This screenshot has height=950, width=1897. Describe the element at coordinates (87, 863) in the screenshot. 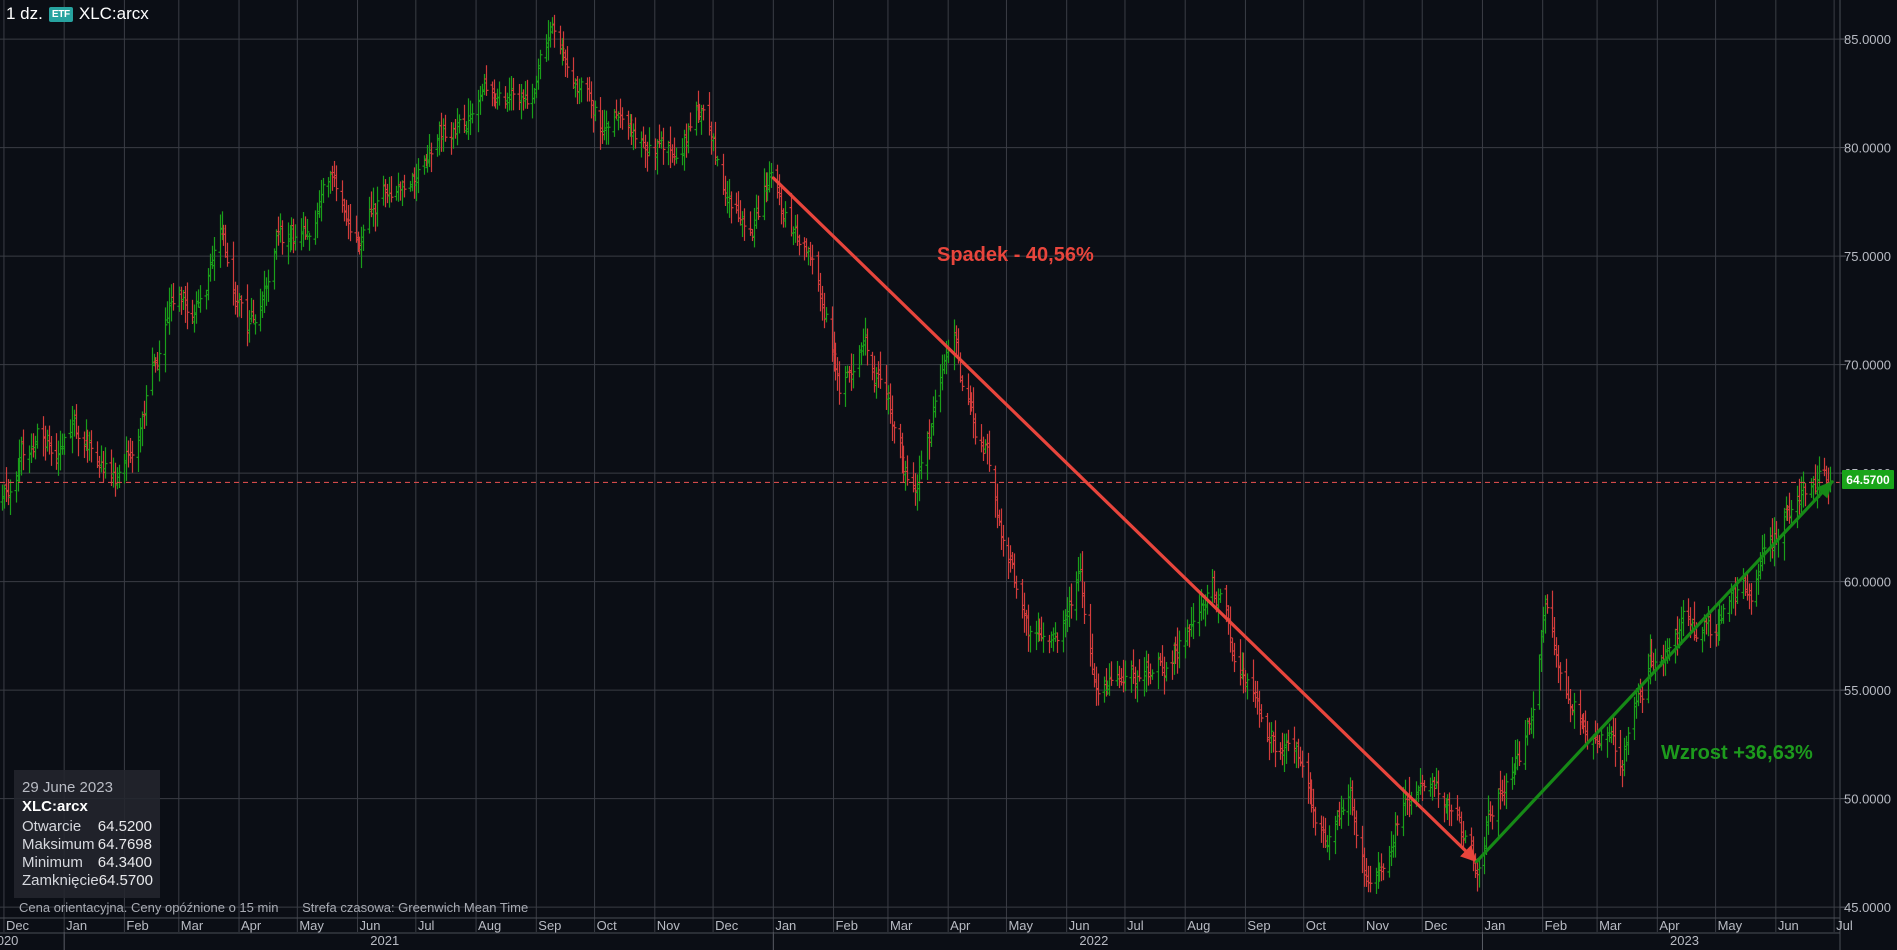

I see `tooltip-row-low: Minimum 64.3400` at that location.